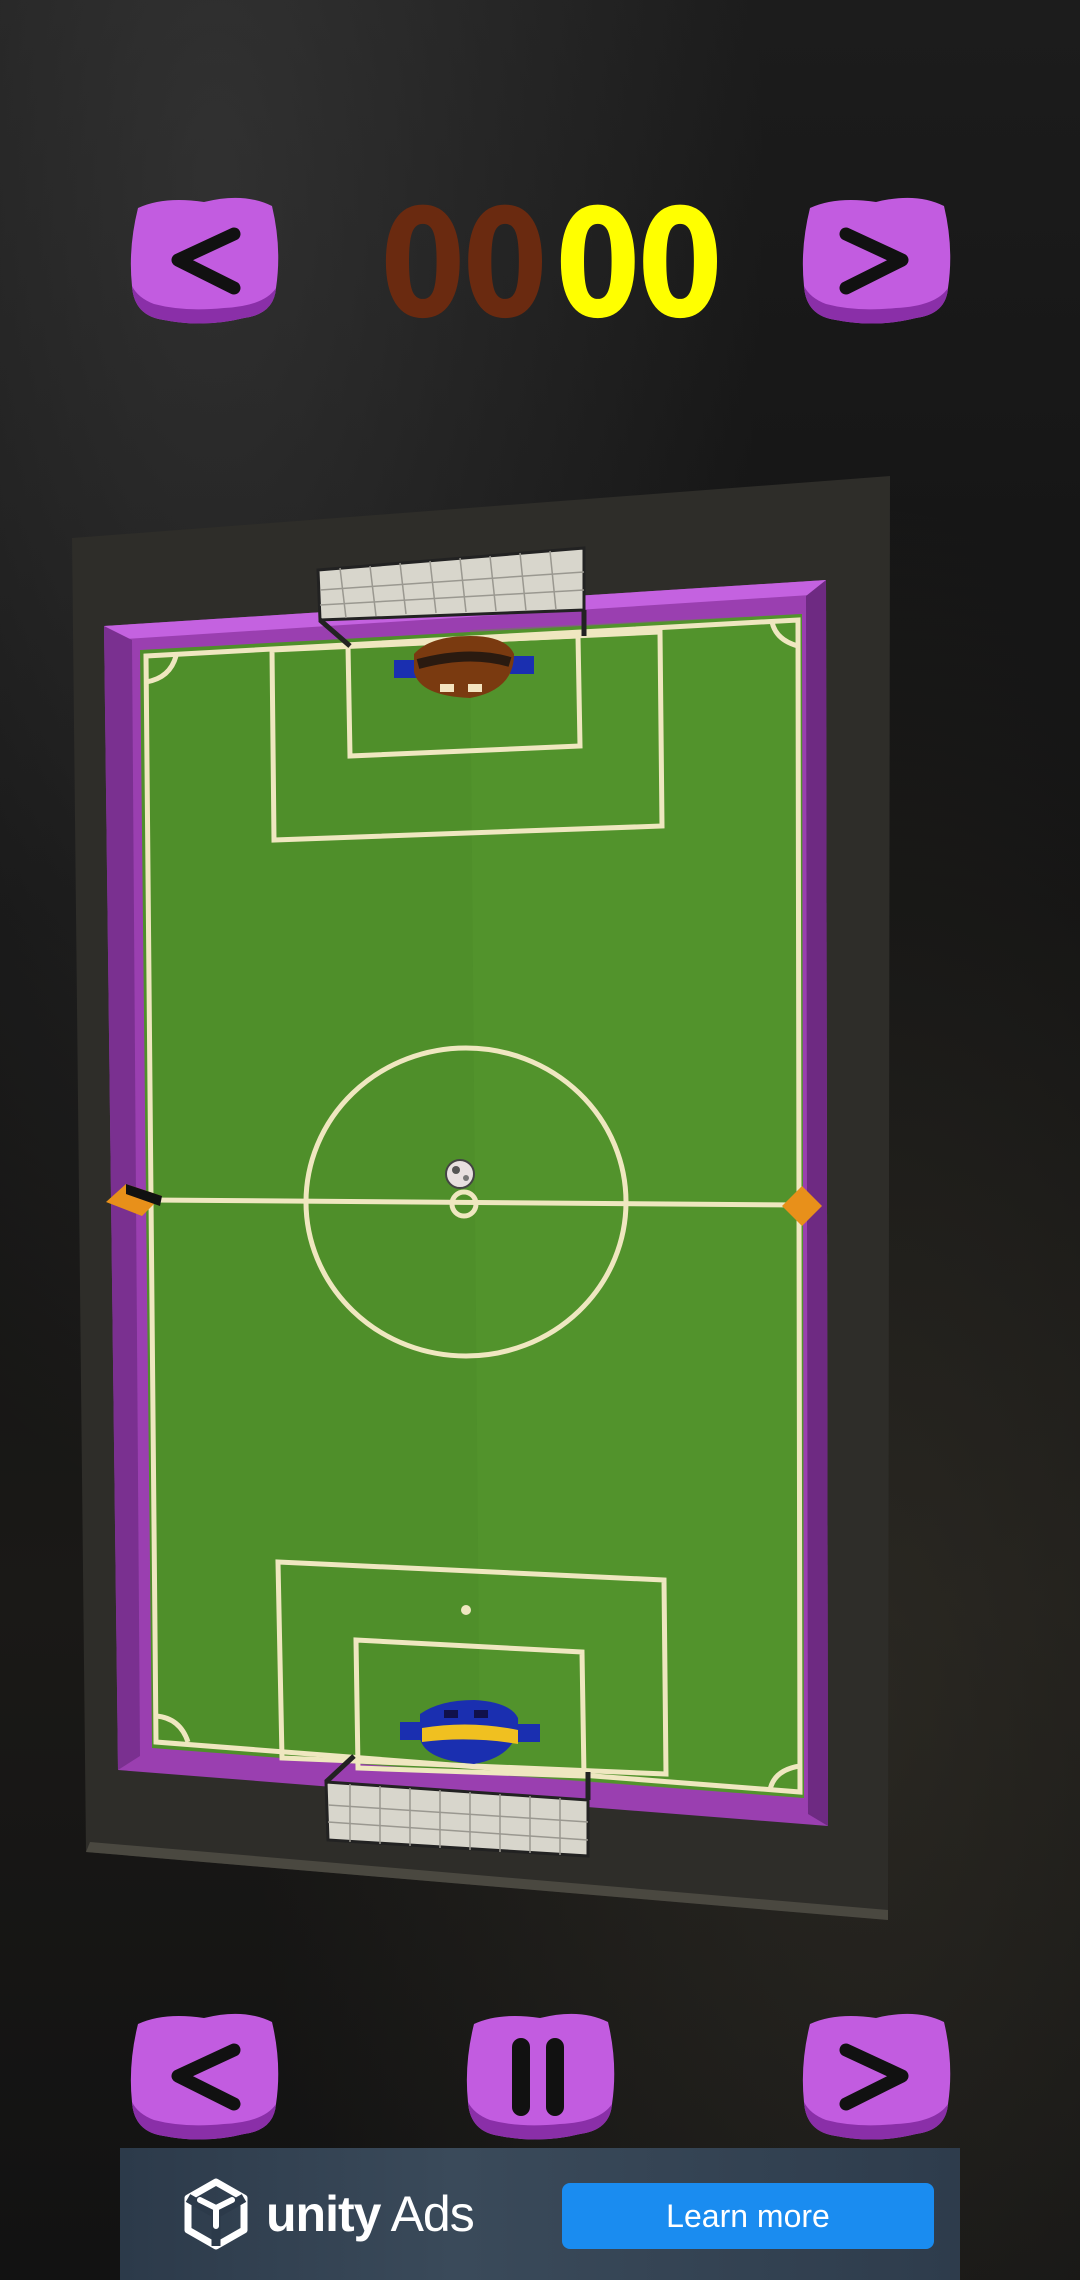 The width and height of the screenshot is (1080, 2280). I want to click on ad-brand-text: unity Ads, so click(370, 2214).